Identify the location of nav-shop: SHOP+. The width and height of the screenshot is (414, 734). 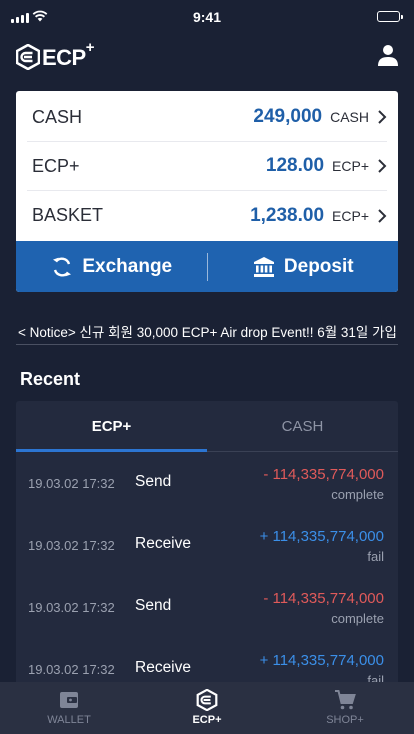
(345, 708).